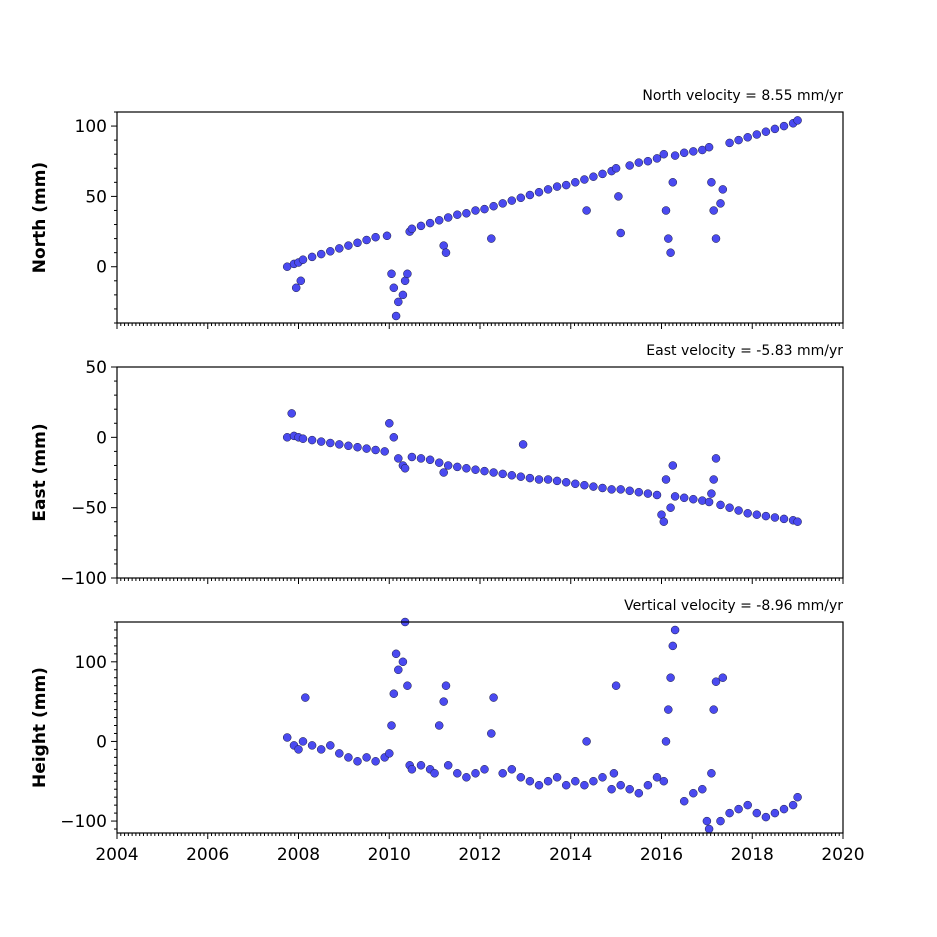 The width and height of the screenshot is (937, 937). What do you see at coordinates (842, 855) in the screenshot?
I see `height-xtick-label: 2020` at bounding box center [842, 855].